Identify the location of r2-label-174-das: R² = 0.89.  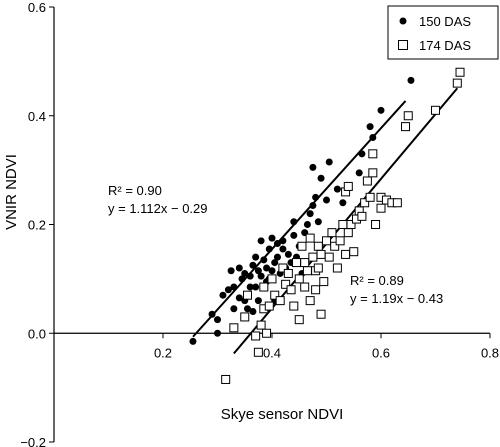
(377, 280).